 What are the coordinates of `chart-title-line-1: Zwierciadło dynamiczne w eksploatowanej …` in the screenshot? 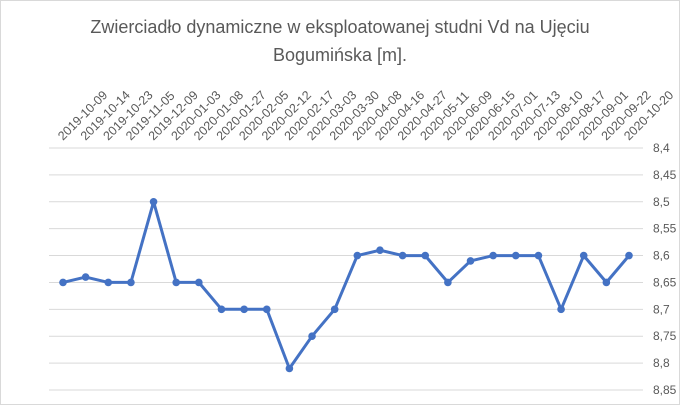 It's located at (340, 27).